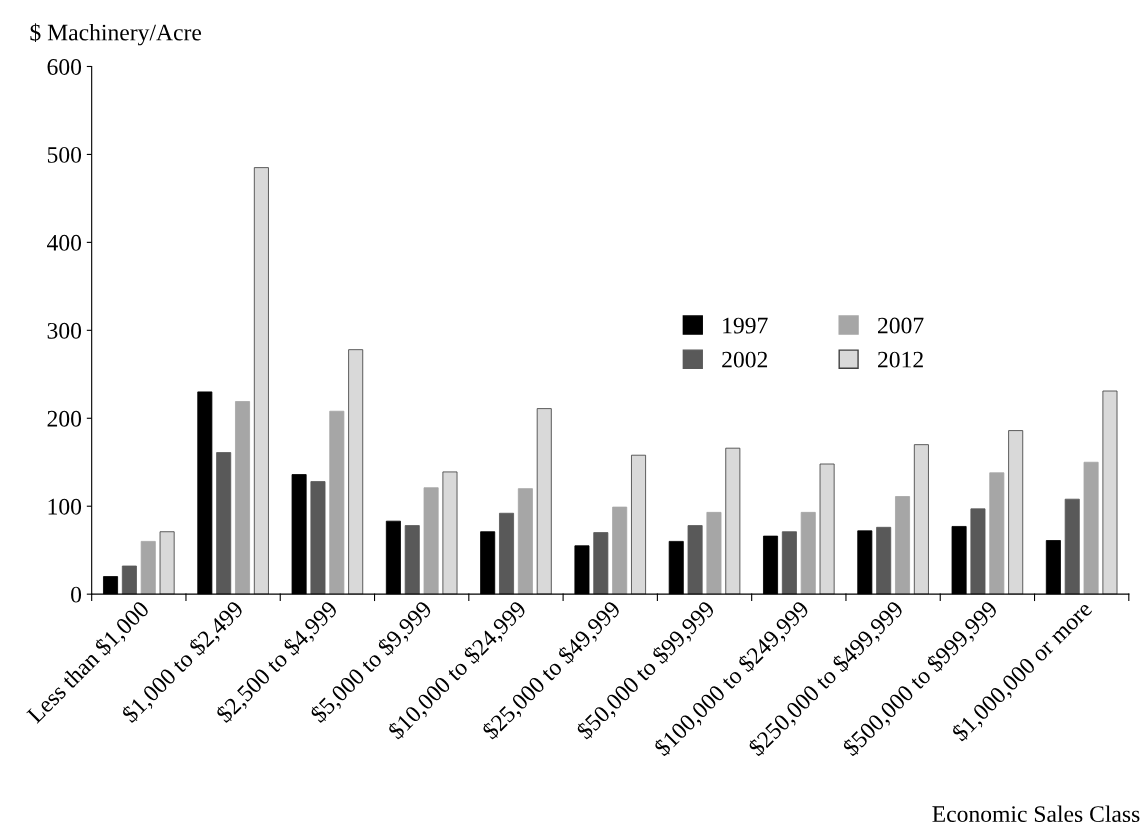 Image resolution: width=1146 pixels, height=831 pixels. I want to click on y-tick-label: 600, so click(64, 66).